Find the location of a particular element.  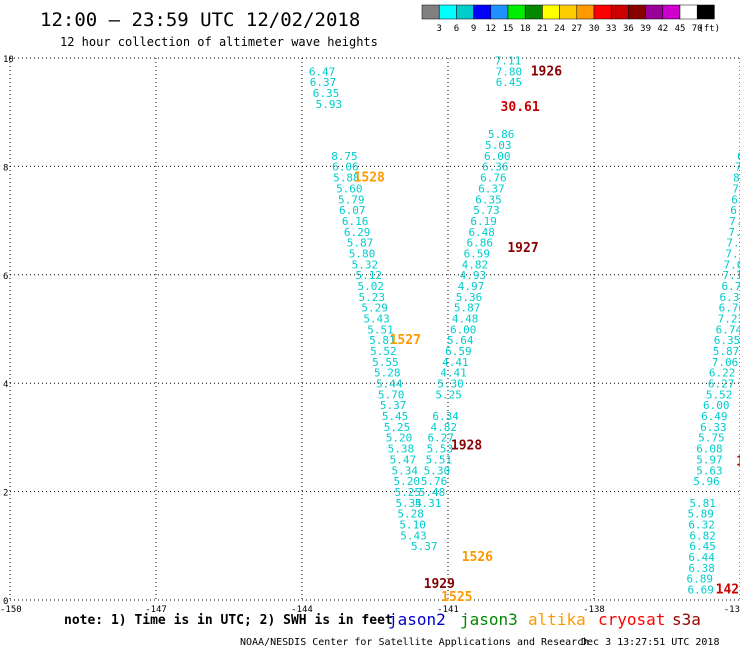

x-tick-label: -144 is located at coordinates (302, 610).